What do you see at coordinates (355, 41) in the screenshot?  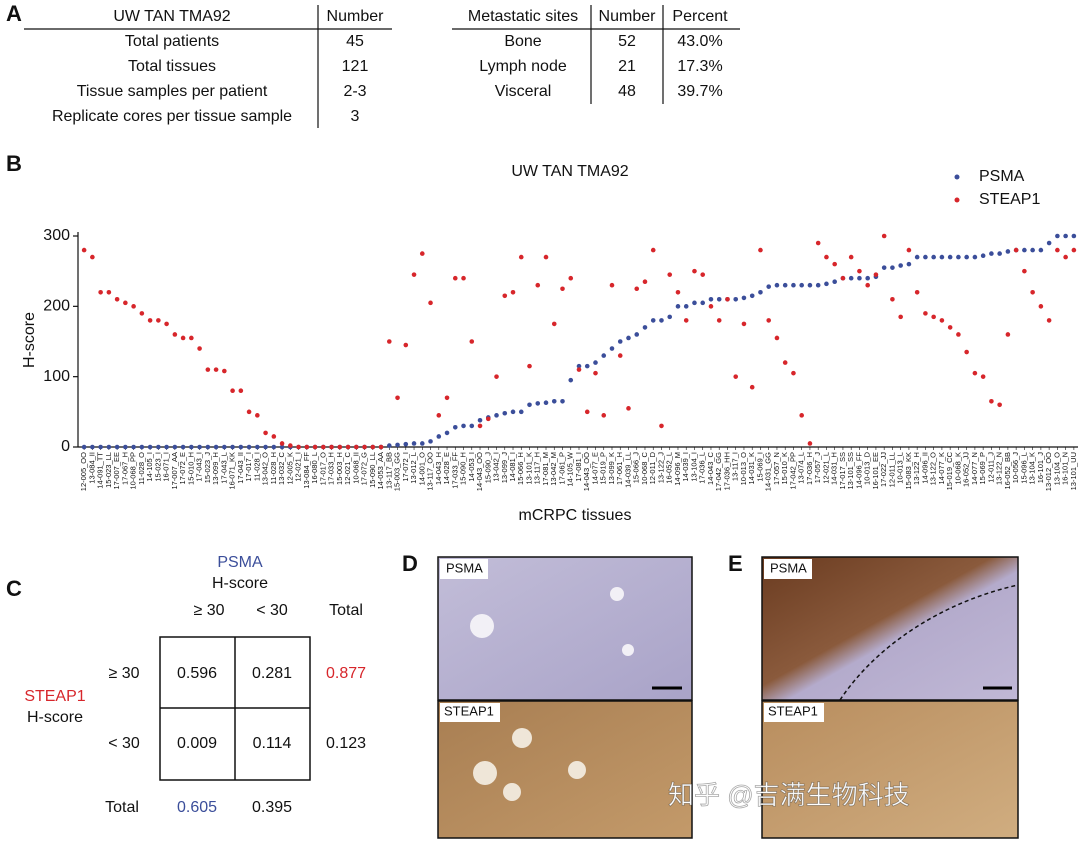 I see `table-cell: 45` at bounding box center [355, 41].